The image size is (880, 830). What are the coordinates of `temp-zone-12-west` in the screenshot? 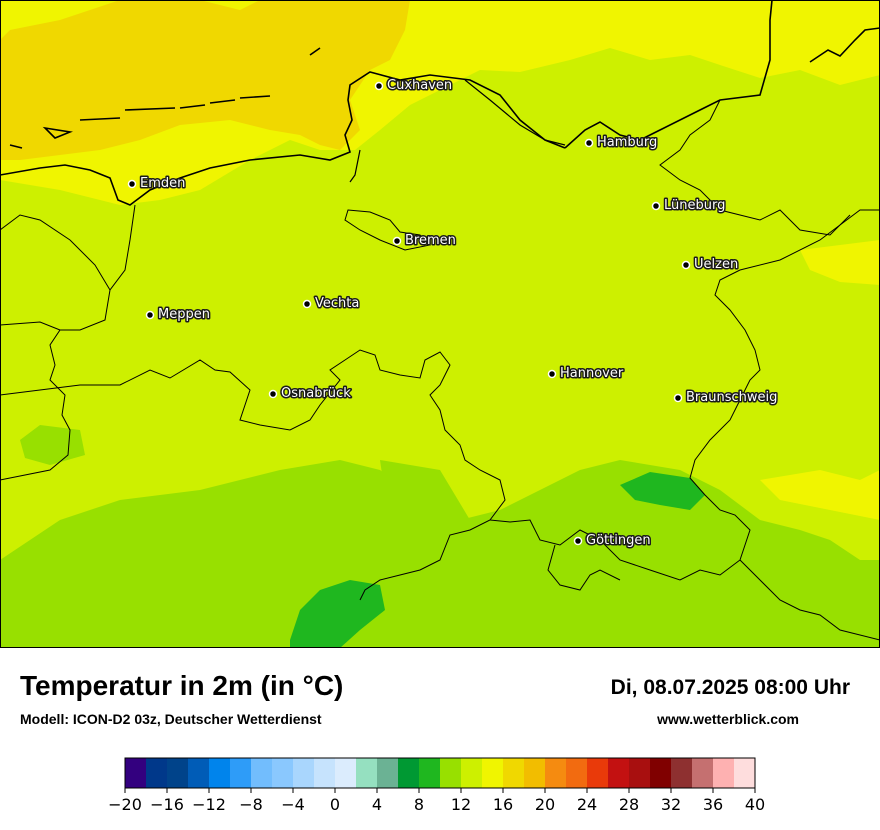 It's located at (52, 445).